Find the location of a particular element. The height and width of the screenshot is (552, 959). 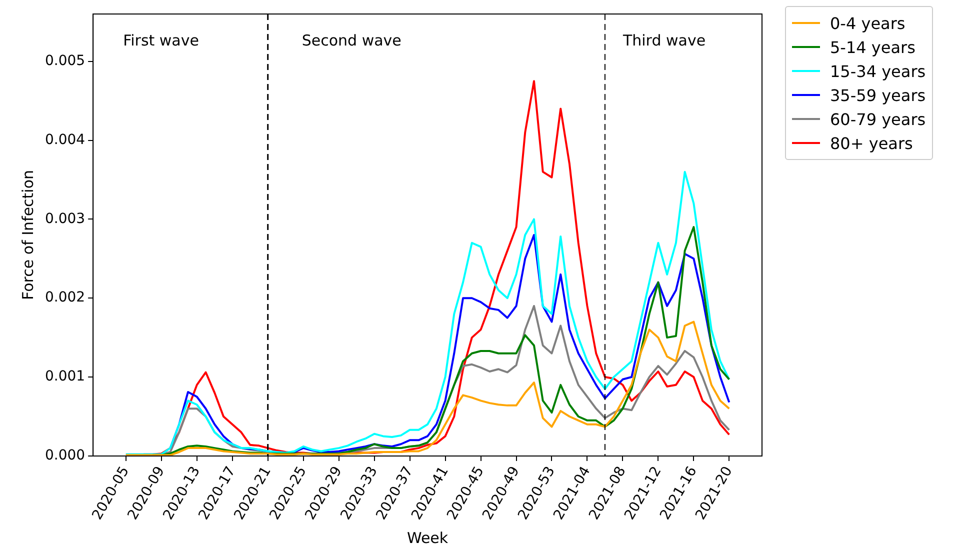

y-tick-label: 0.002 is located at coordinates (65, 298).